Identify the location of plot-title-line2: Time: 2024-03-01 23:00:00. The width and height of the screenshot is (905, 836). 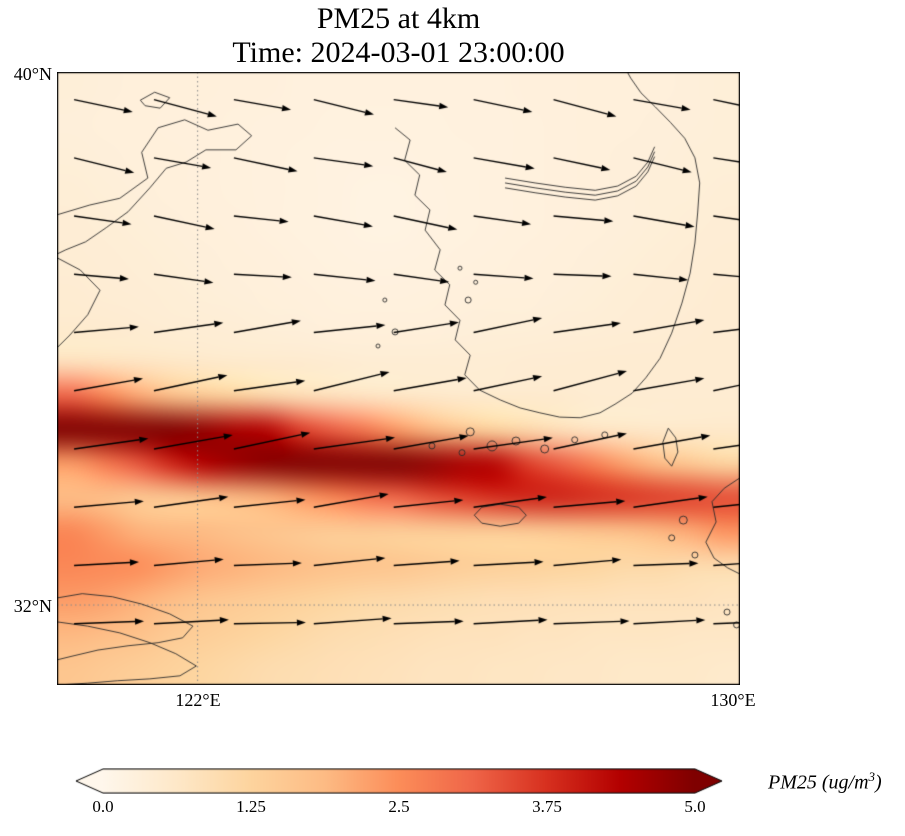
(398, 52).